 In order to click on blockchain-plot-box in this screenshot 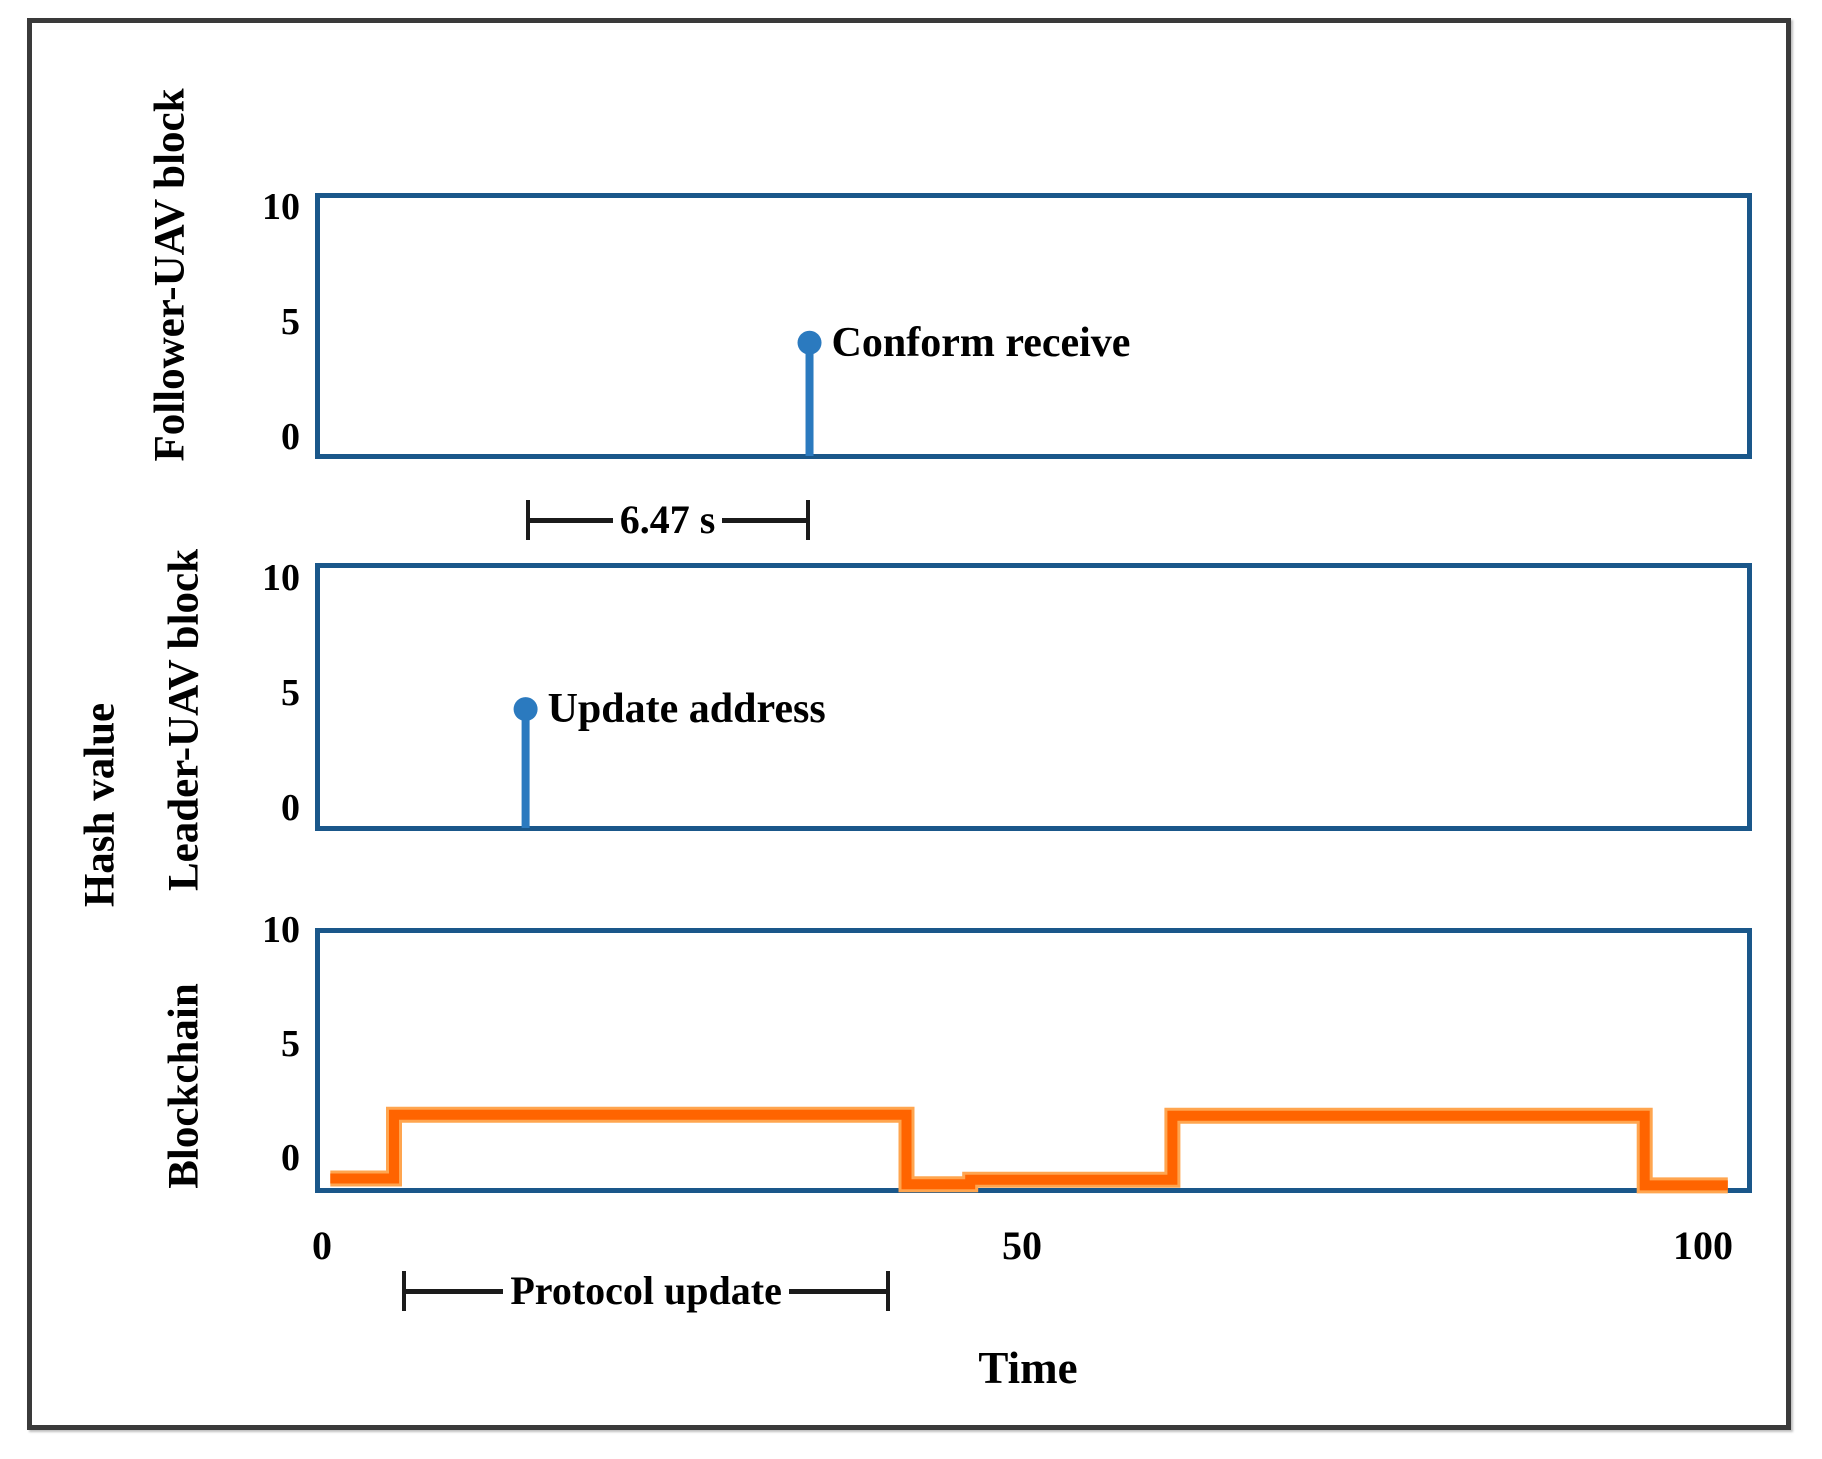, I will do `click(1033, 1060)`.